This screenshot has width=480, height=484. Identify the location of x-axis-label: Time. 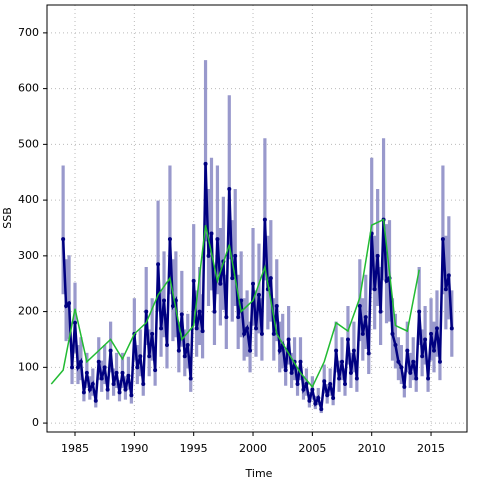
(259, 473).